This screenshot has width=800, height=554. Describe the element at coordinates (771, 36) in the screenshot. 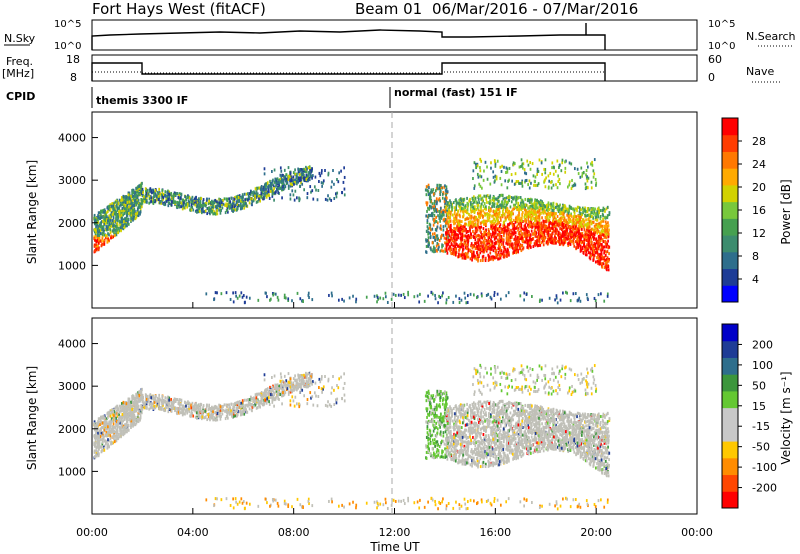

I see `nsearch-label: N.Search` at that location.